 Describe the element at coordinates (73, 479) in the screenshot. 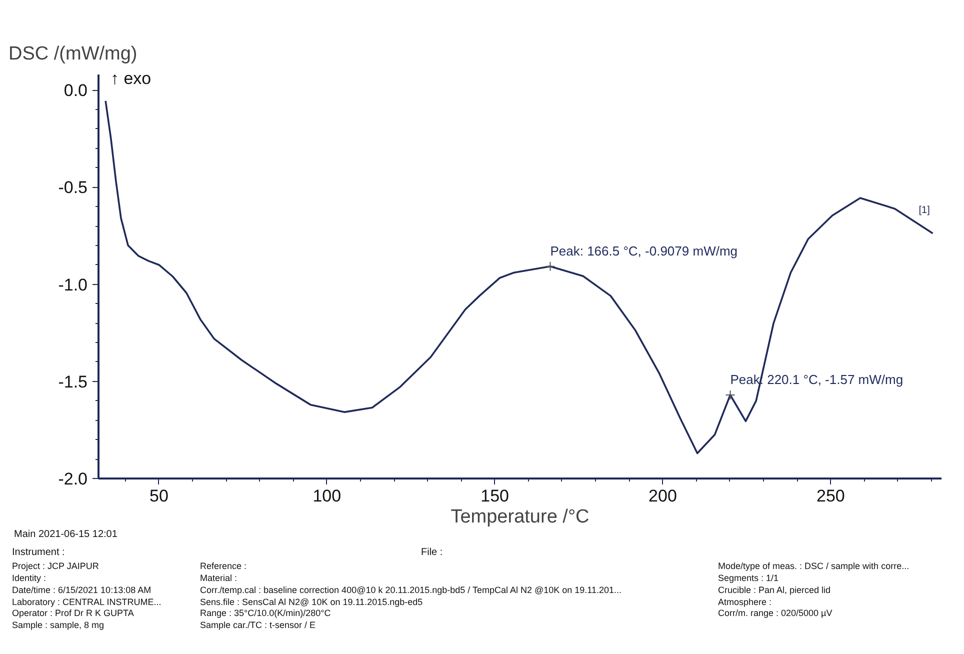

I see `y-tick-label: -2.0` at that location.